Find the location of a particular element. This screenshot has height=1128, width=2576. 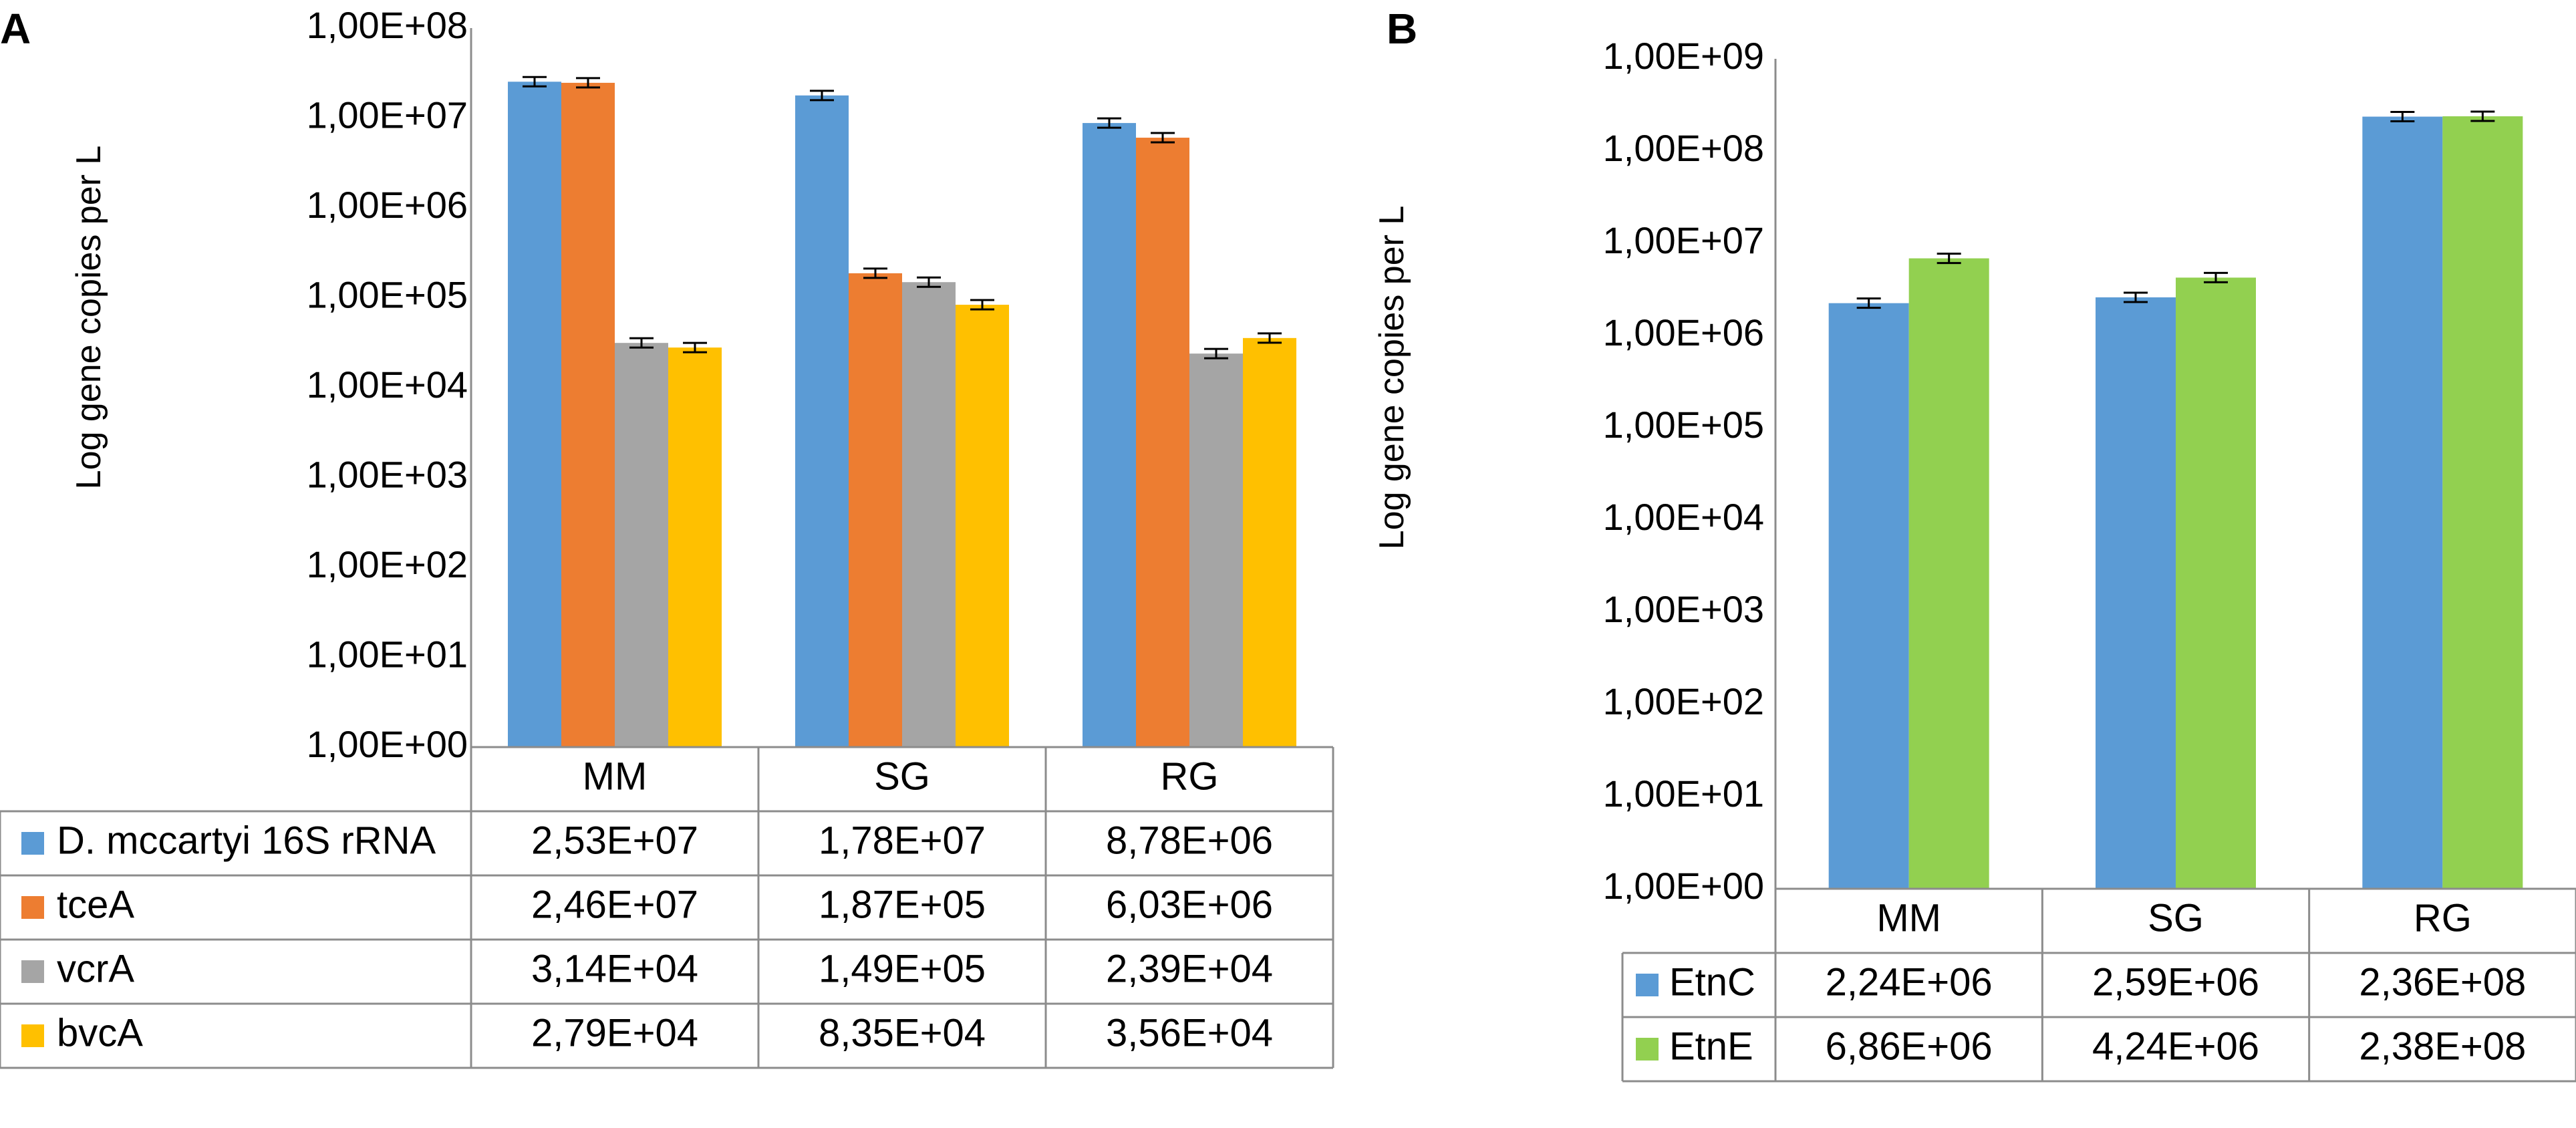

data-label: 3,56E+04 is located at coordinates (1189, 1032).